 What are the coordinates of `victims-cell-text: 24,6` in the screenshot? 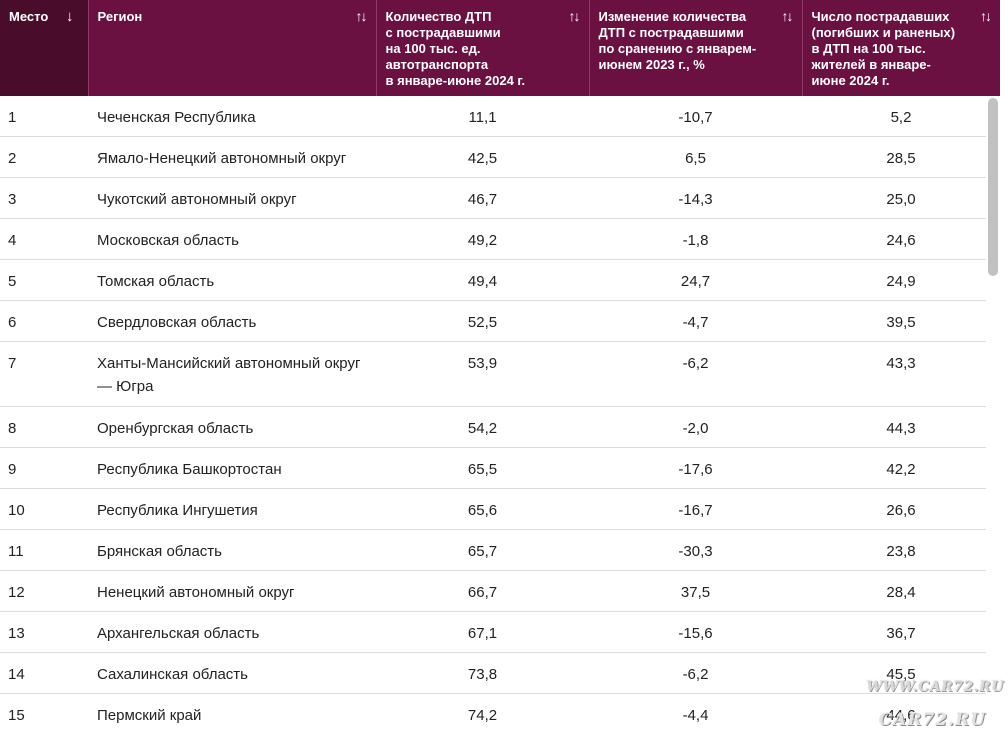 It's located at (901, 240).